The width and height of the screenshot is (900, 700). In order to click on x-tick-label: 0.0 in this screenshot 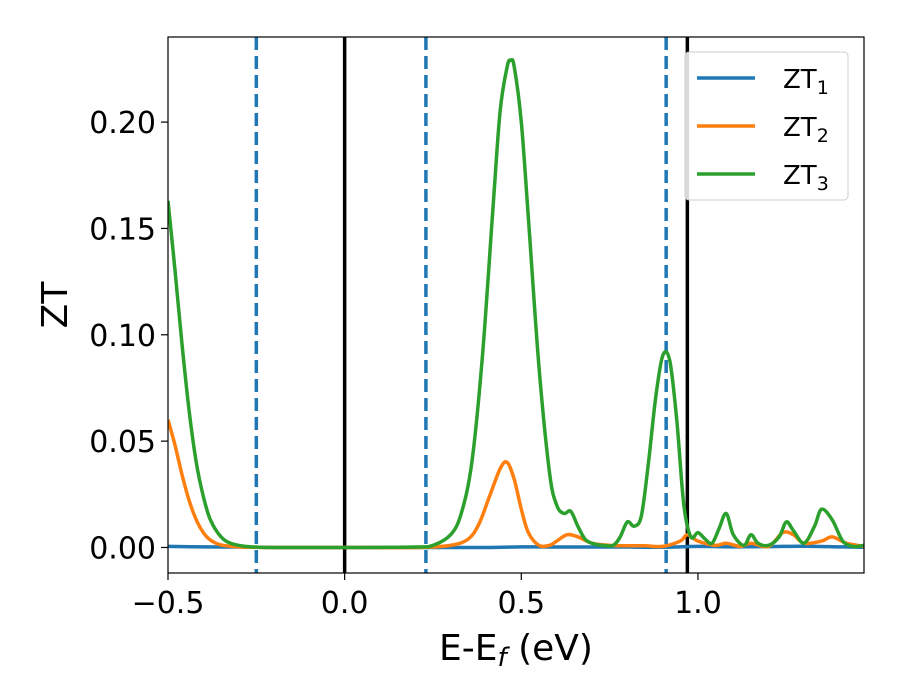, I will do `click(345, 603)`.